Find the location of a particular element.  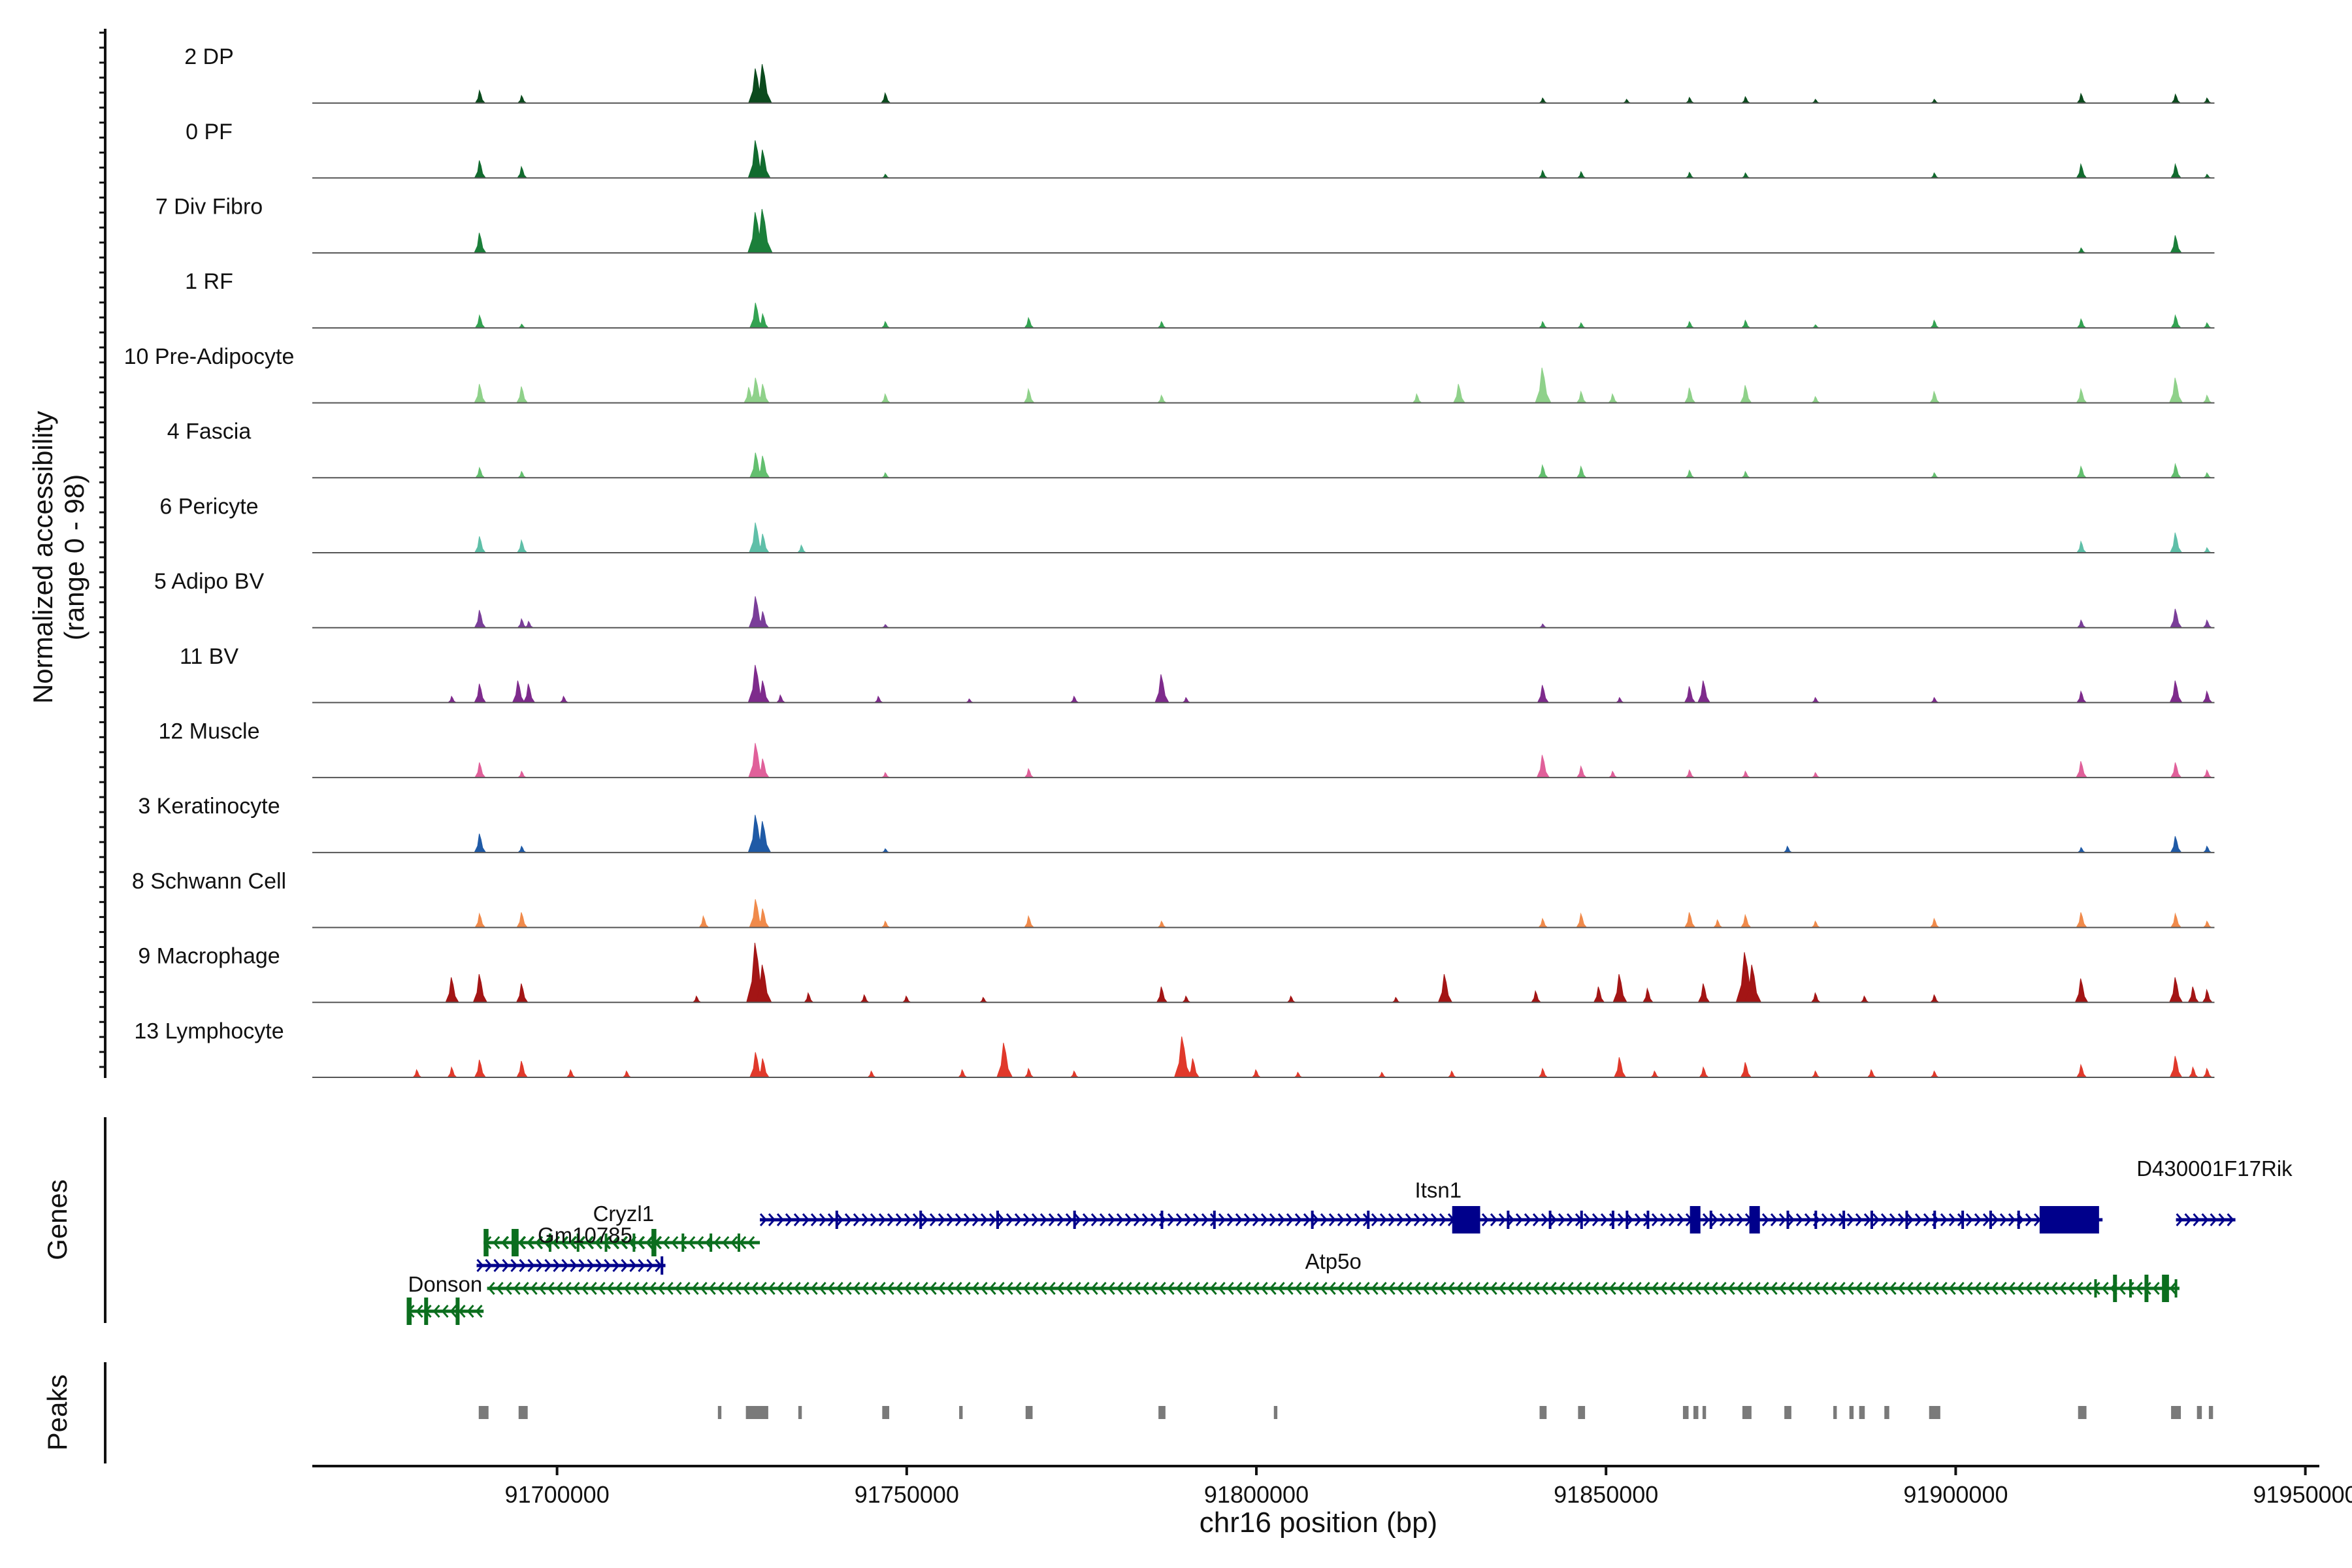

gene-label-Atp5o: Atp5o is located at coordinates (1333, 1261).